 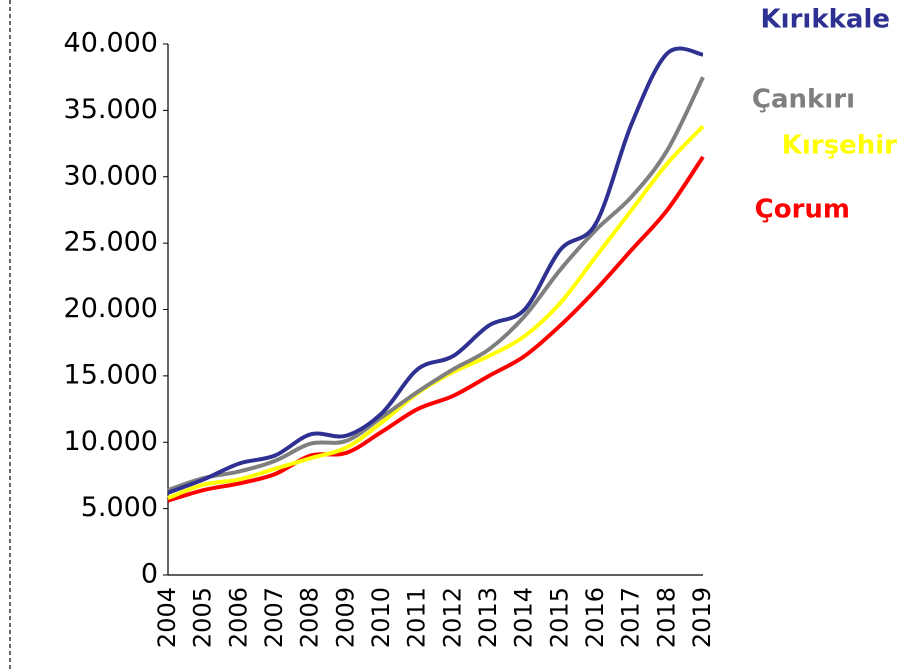 I want to click on x-tick-label: 2016, so click(x=595, y=617).